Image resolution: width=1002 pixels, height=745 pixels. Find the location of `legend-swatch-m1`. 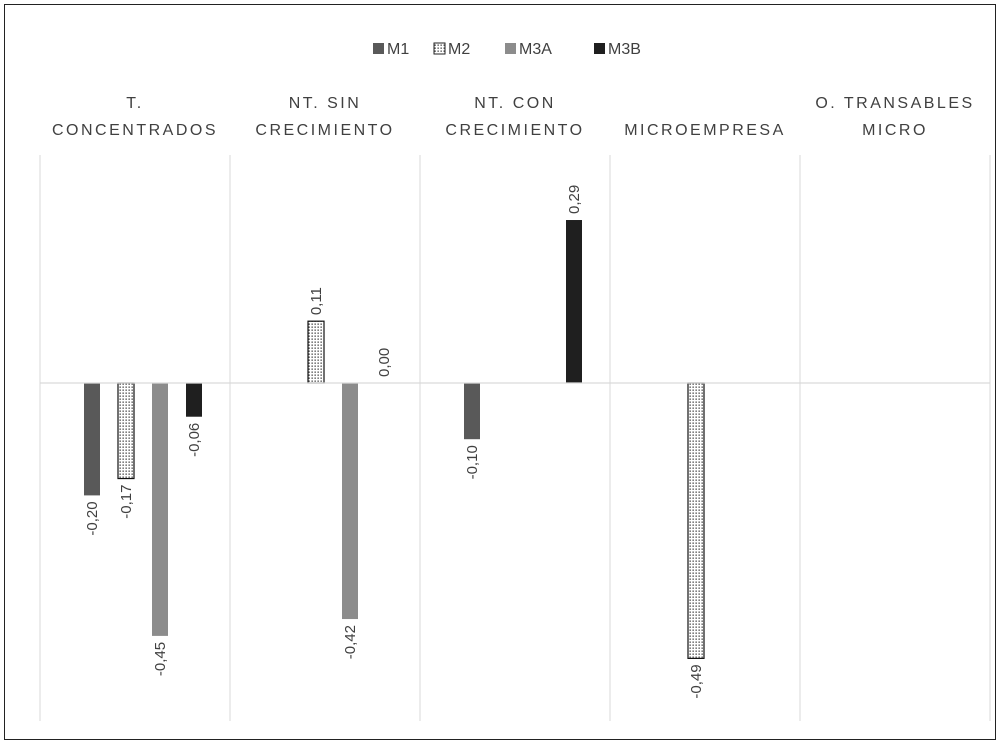

legend-swatch-m1 is located at coordinates (378, 48).